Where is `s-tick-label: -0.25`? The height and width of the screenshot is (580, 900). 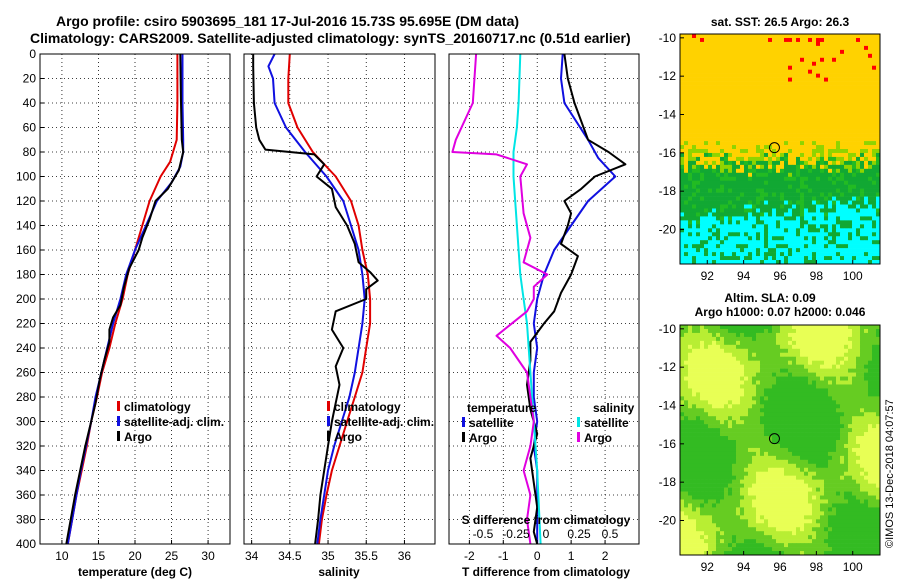
s-tick-label: -0.25 is located at coordinates (516, 534).